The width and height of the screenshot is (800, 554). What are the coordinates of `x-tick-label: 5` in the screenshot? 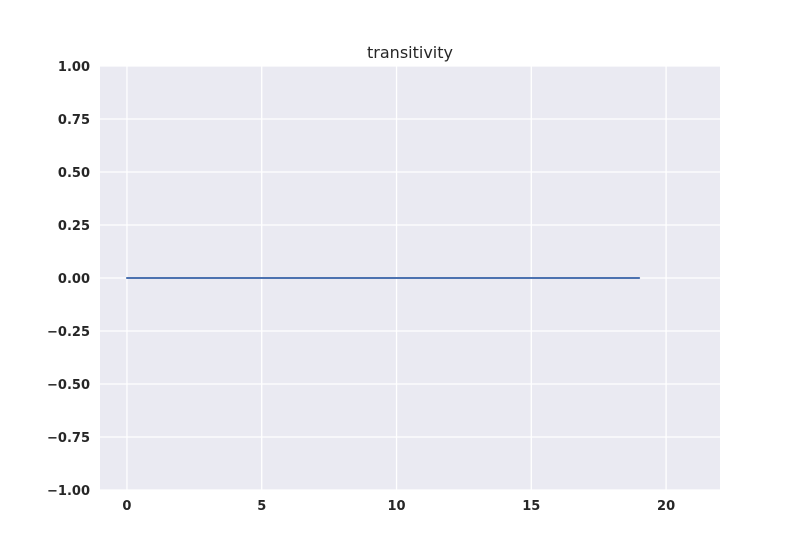 It's located at (261, 506).